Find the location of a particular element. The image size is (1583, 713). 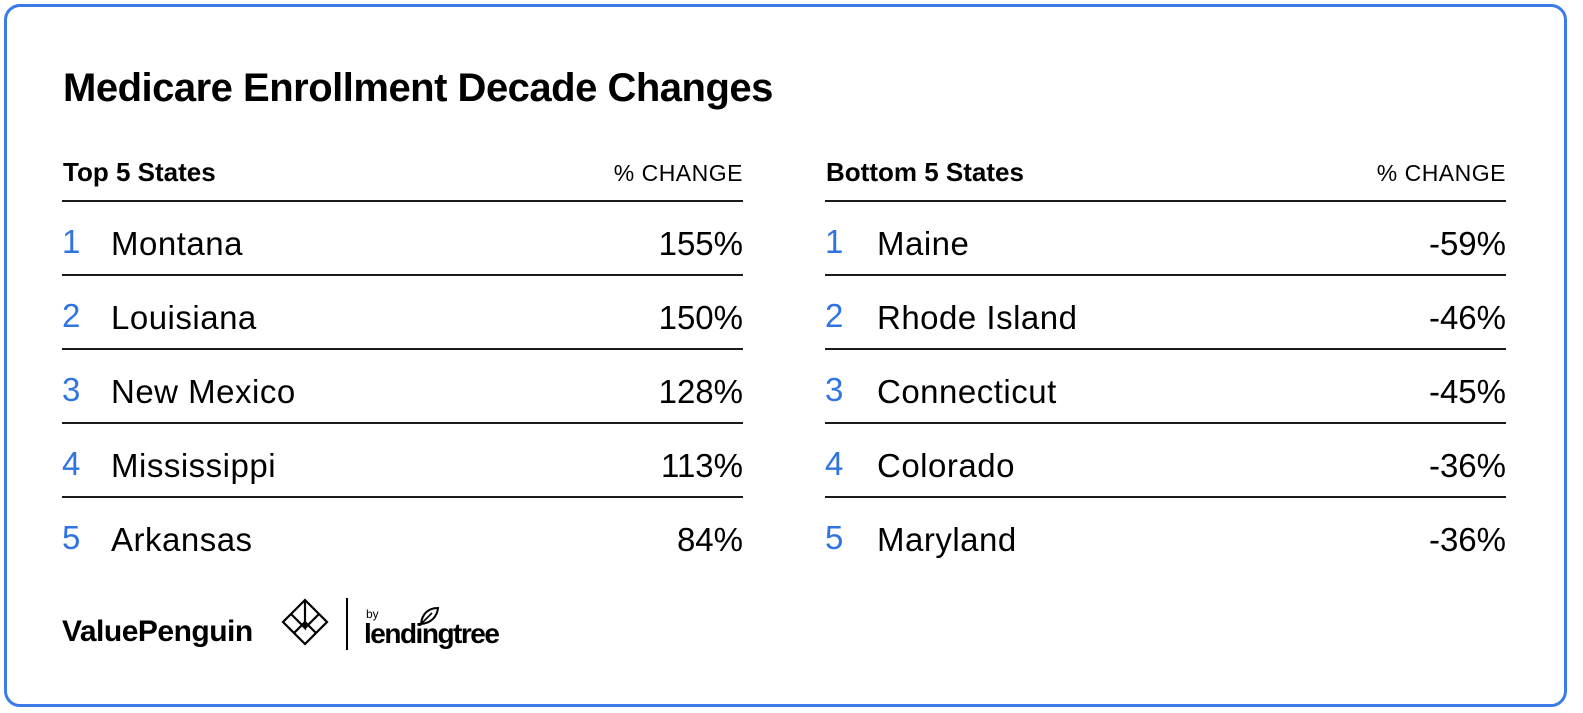

lendingtree-leaf-icon is located at coordinates (429, 616).